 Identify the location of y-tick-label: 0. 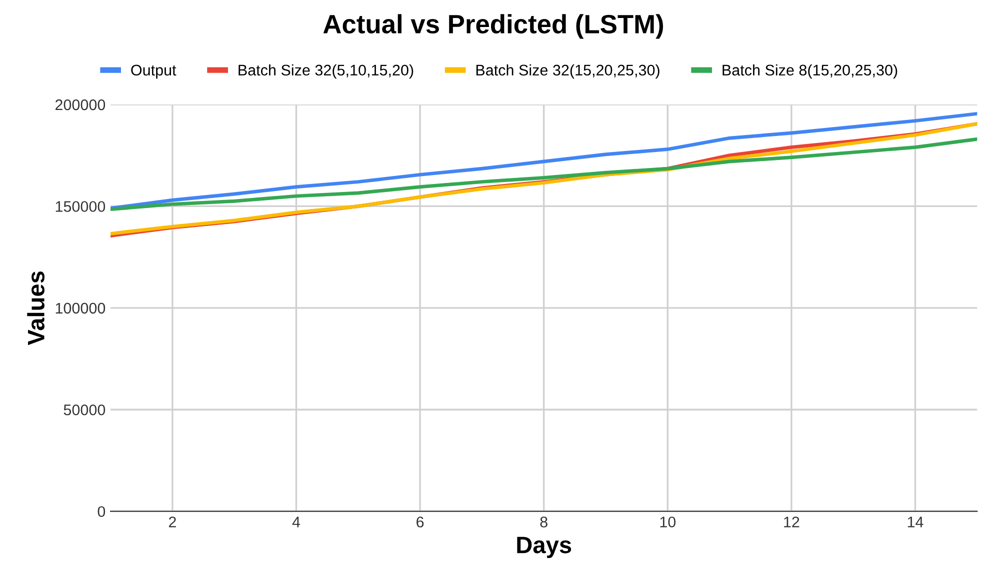
(102, 512).